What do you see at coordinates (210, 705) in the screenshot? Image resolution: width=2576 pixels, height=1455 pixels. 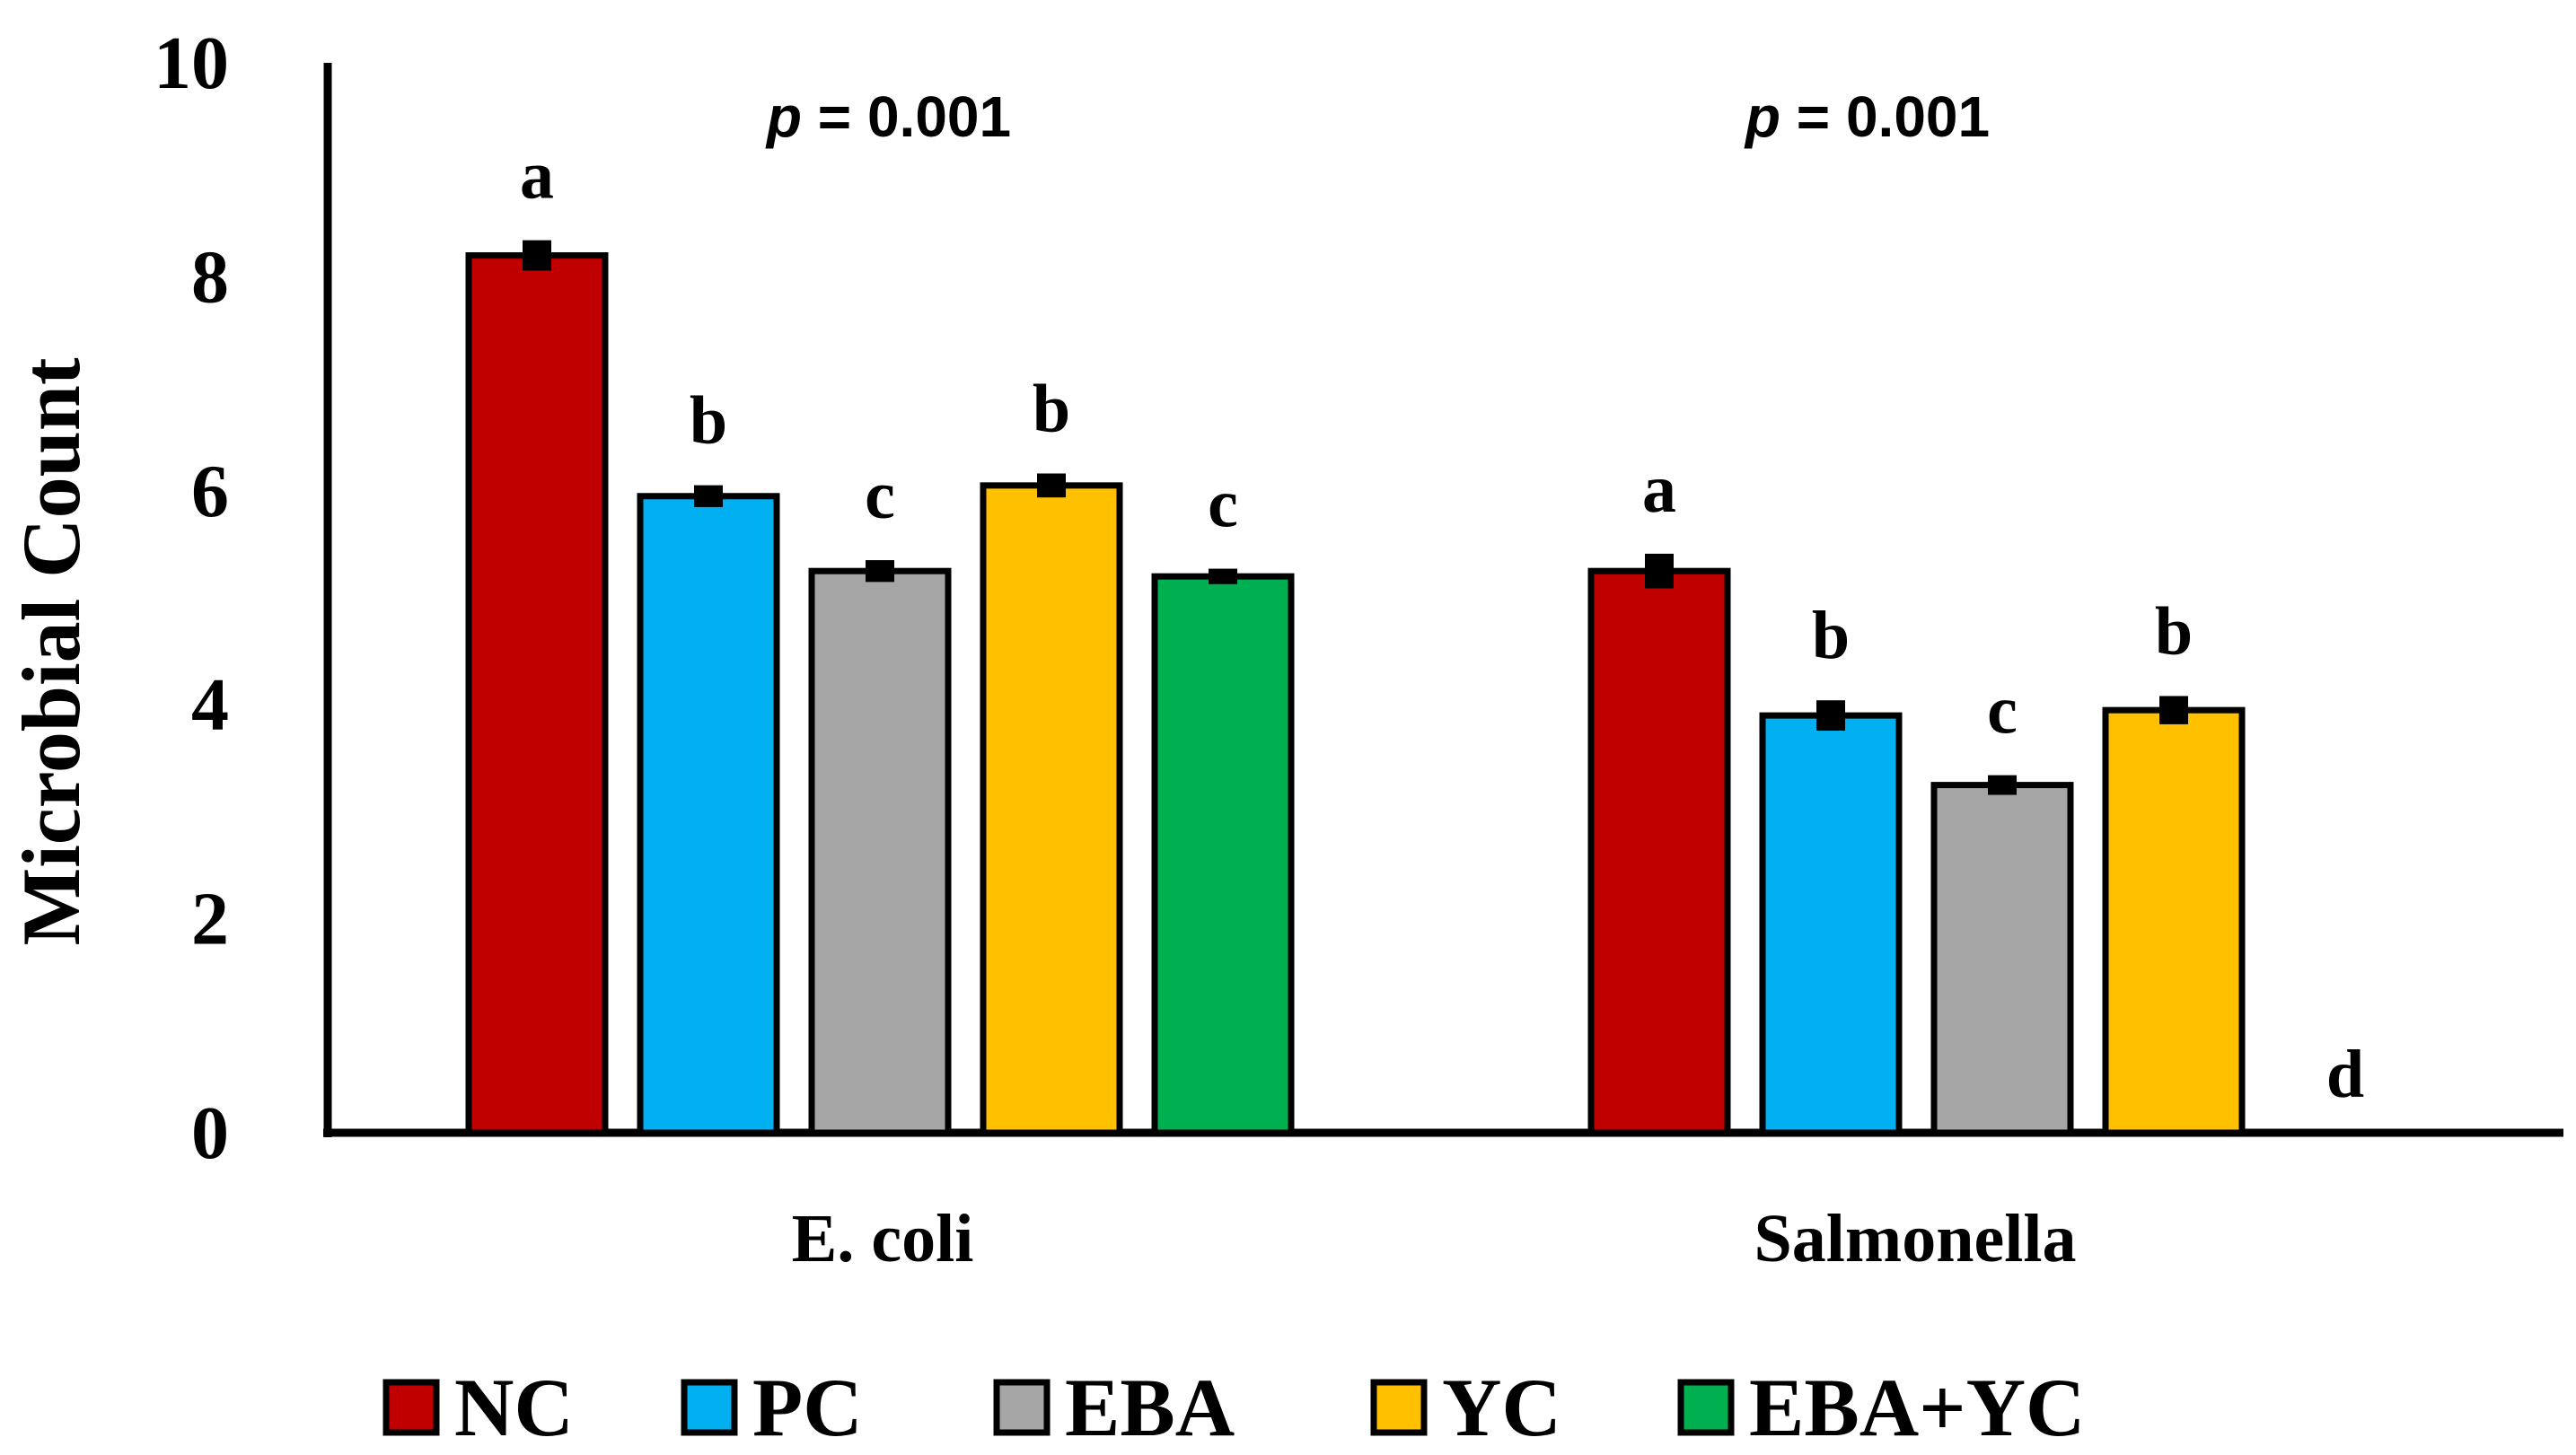 I see `y-tick-label: 4` at bounding box center [210, 705].